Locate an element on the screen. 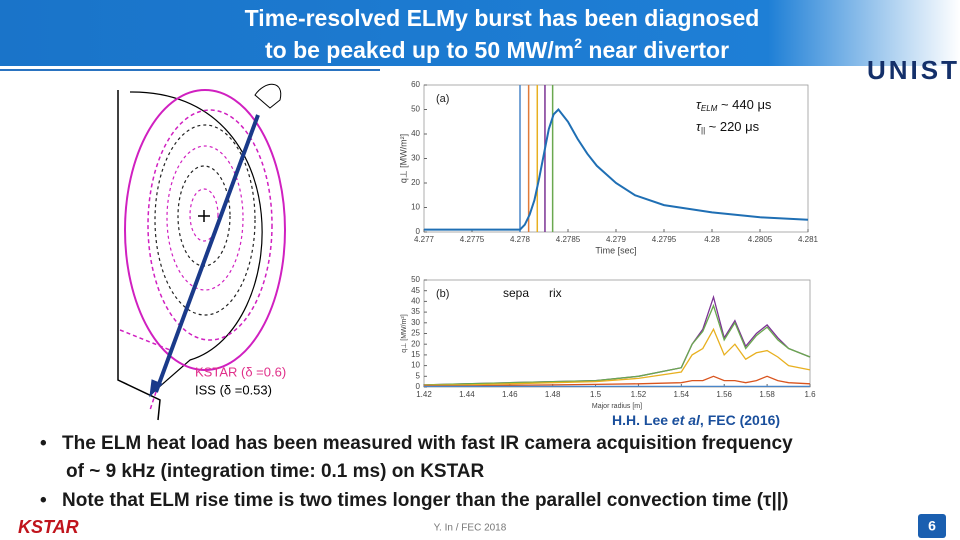 This screenshot has height=540, width=960. kstar-label: KSTAR (δ =0.6) is located at coordinates (240, 371).